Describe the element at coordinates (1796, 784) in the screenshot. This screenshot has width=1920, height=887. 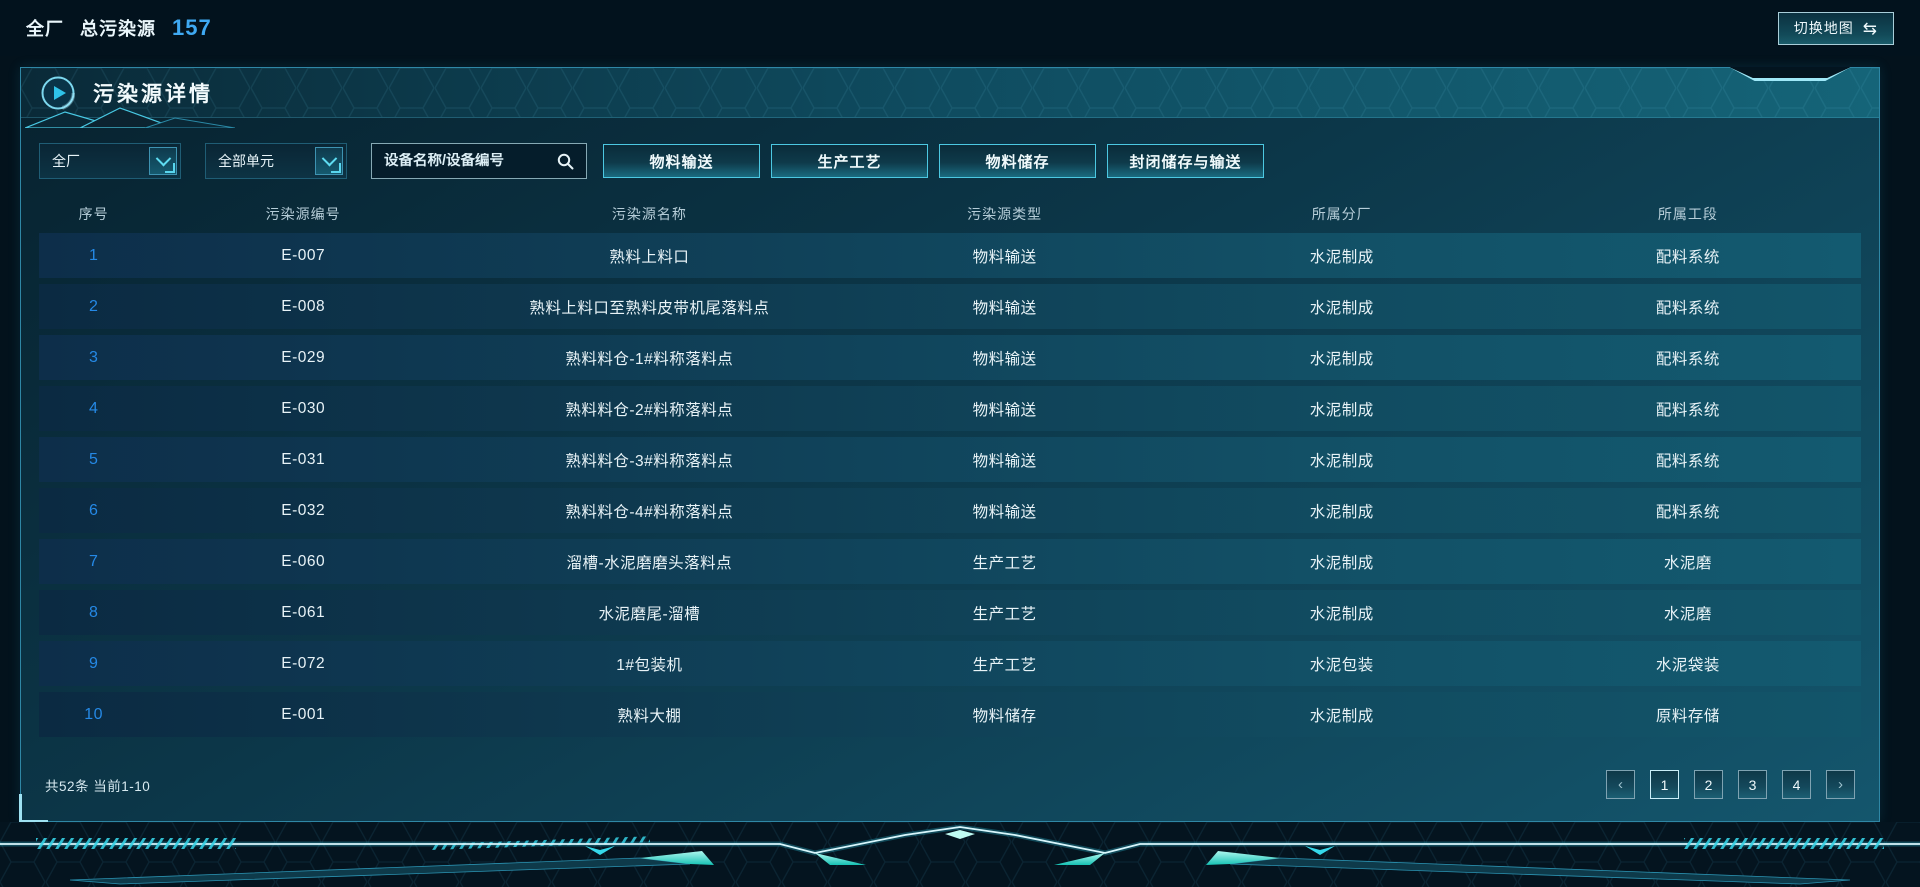
I see `page-button: 4` at that location.